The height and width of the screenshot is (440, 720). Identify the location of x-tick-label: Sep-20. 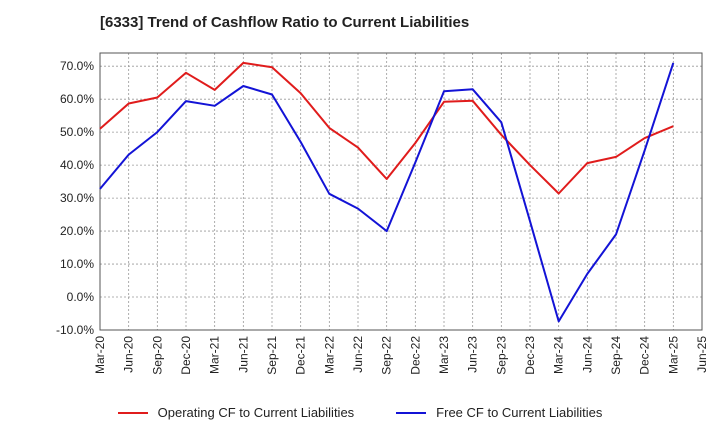
(157, 355).